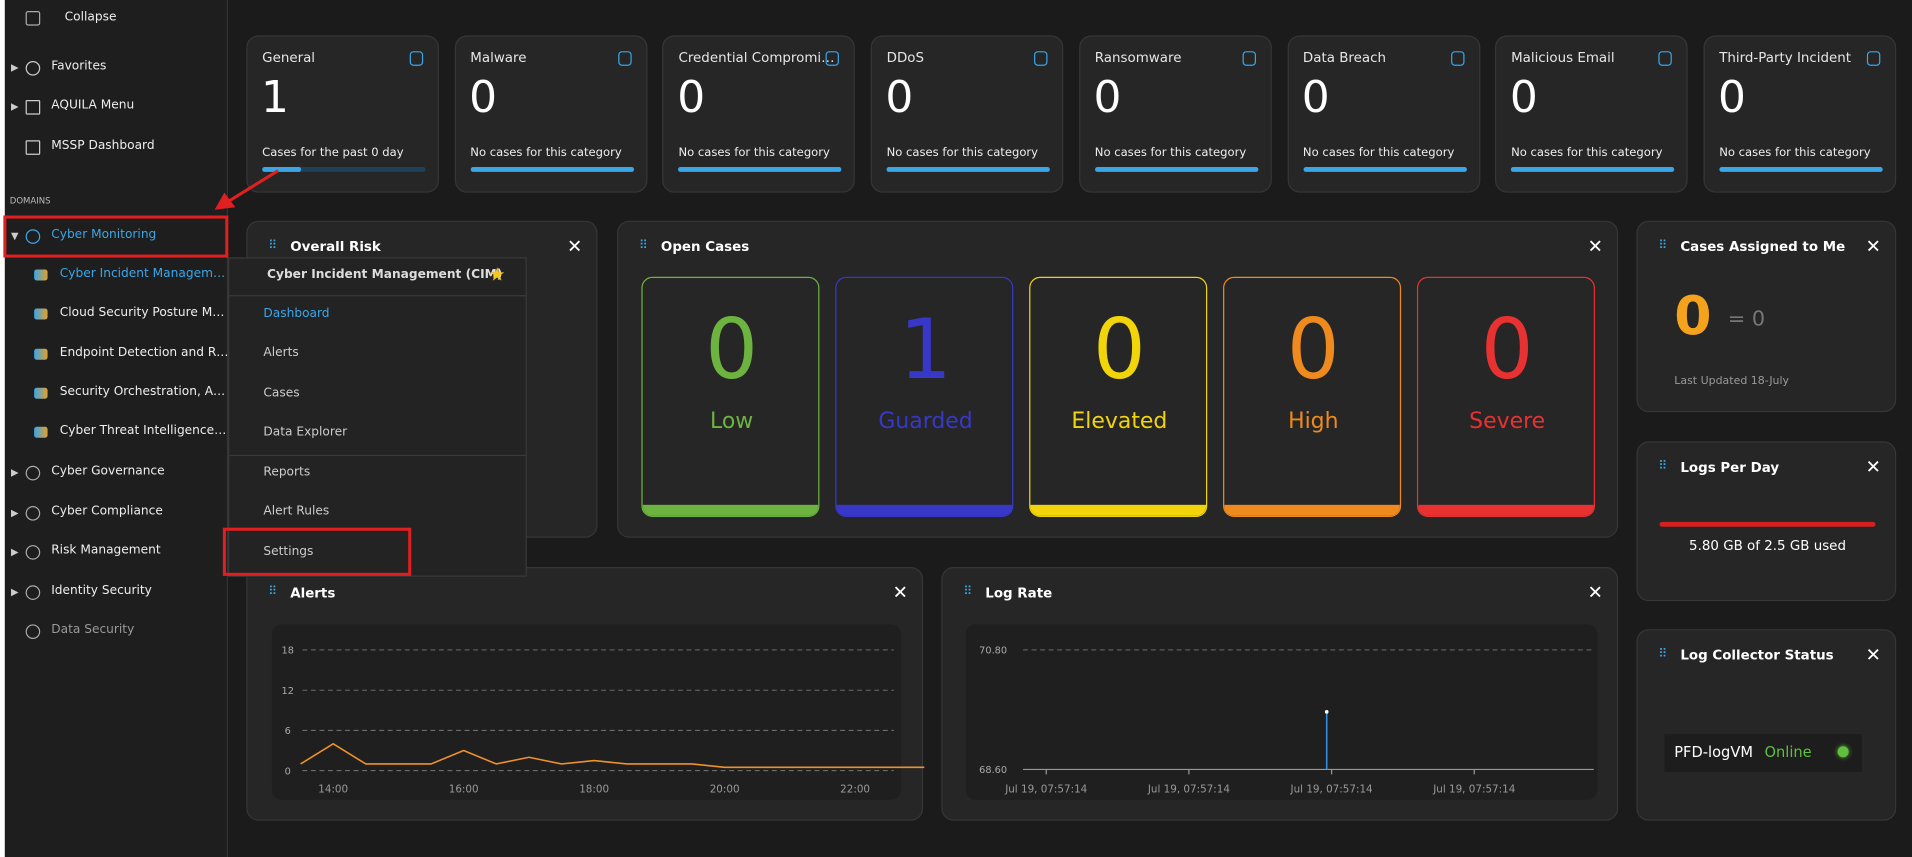 The height and width of the screenshot is (857, 1912). Describe the element at coordinates (101, 591) in the screenshot. I see `domain-item: Identity Security` at that location.